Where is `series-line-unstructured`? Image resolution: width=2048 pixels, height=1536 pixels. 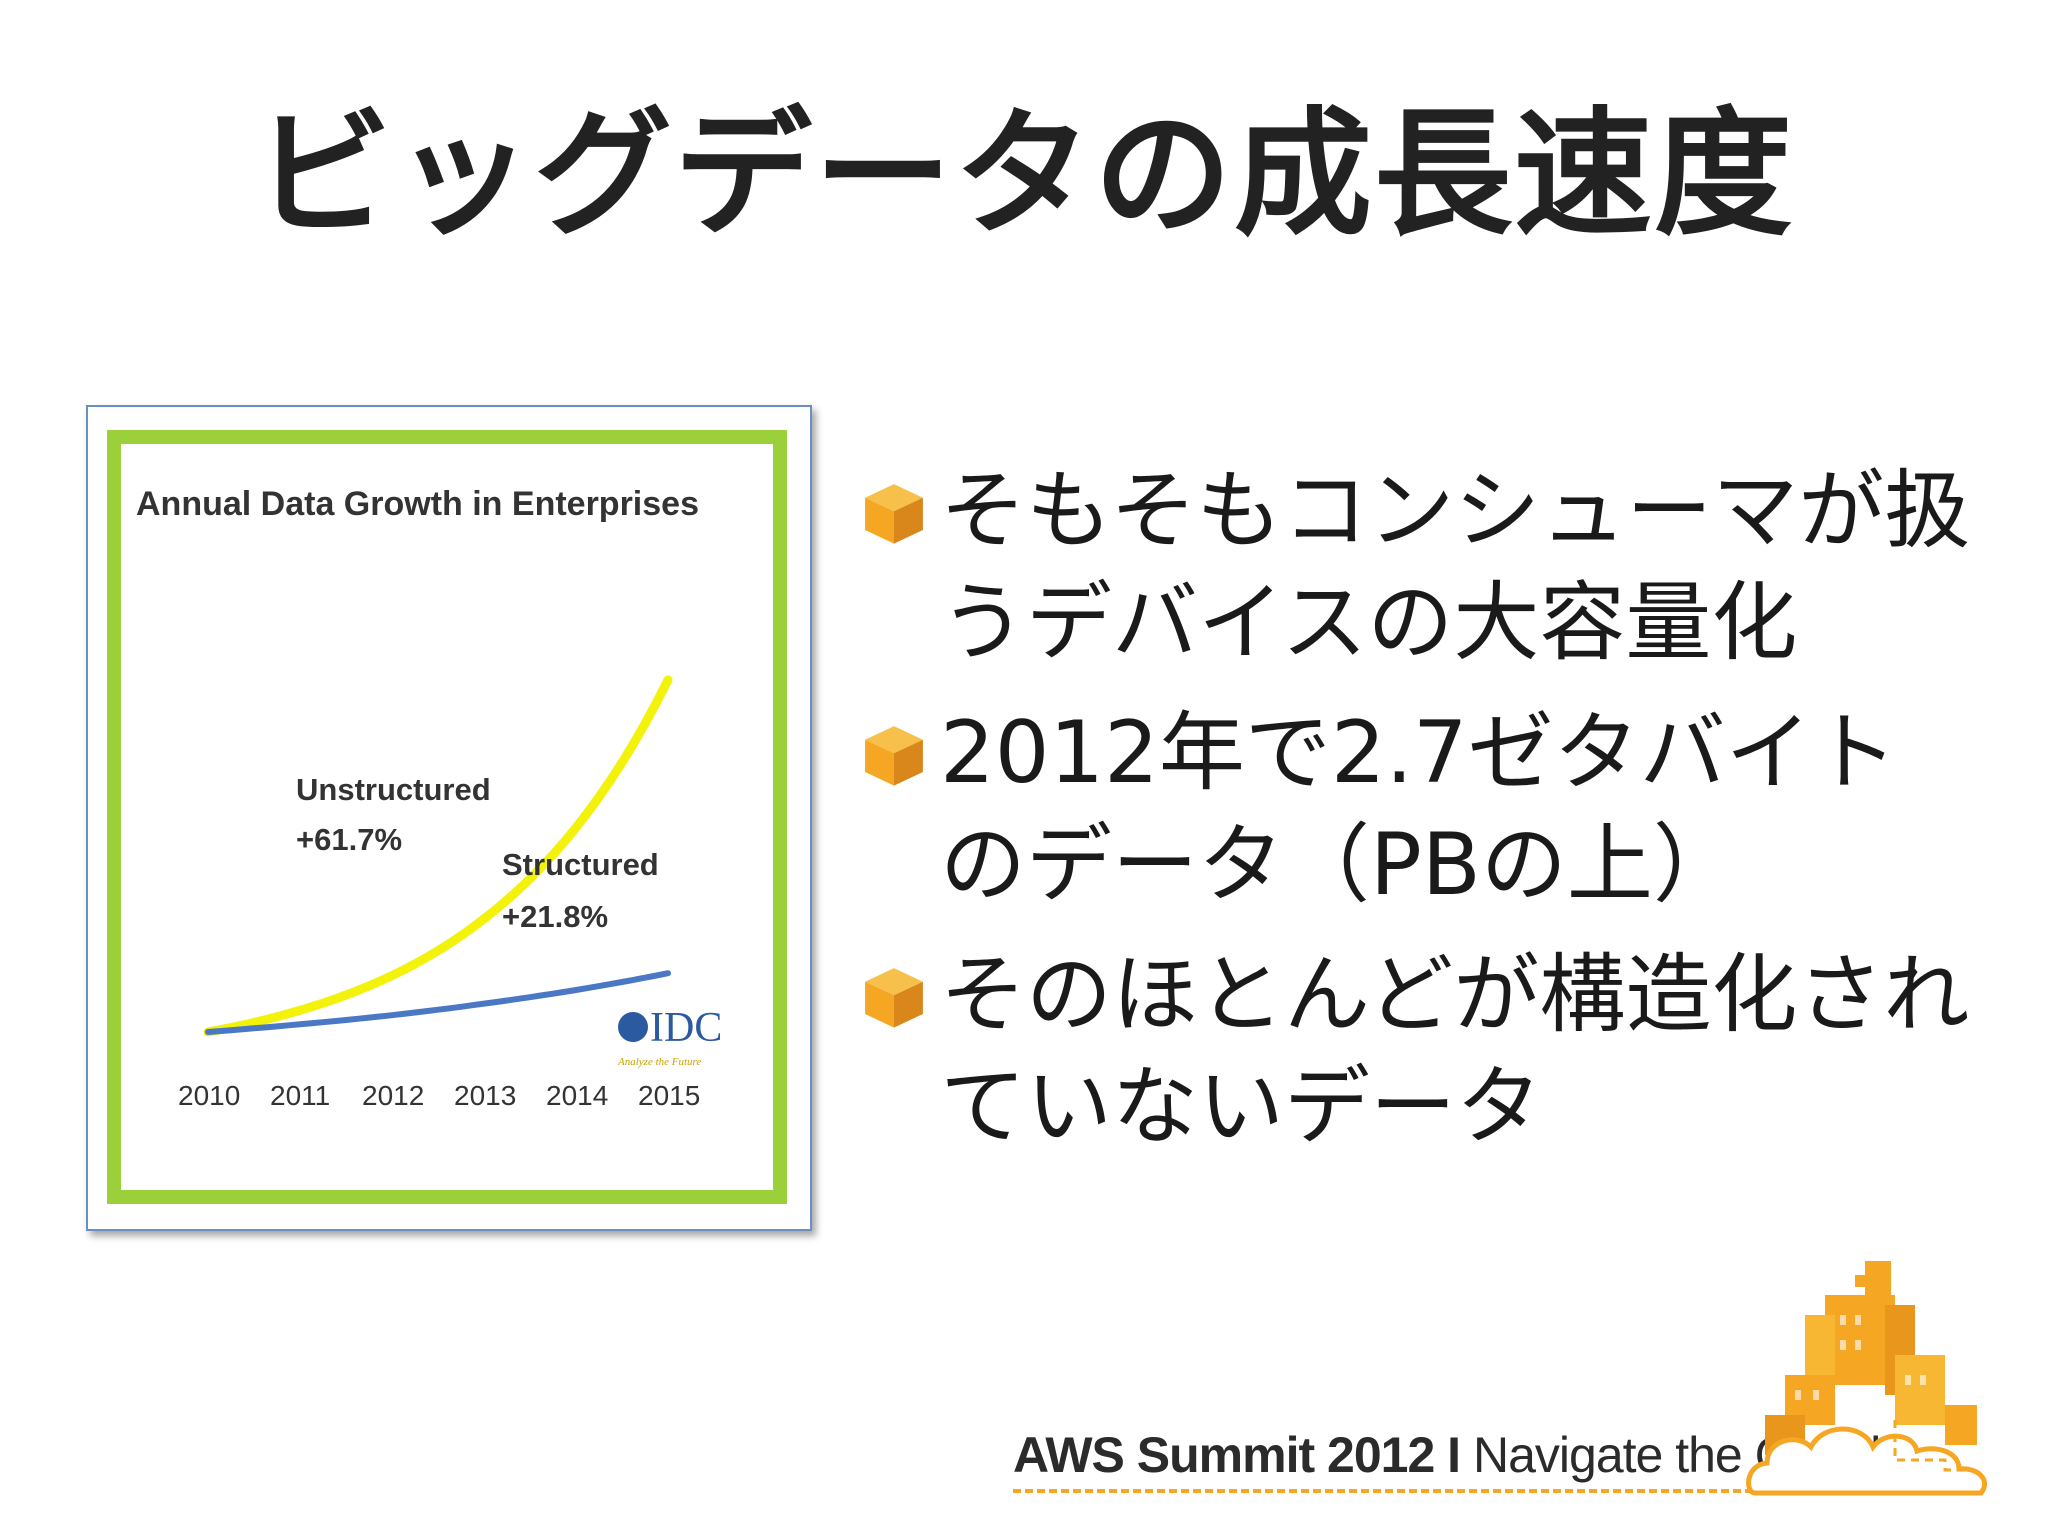
series-line-unstructured is located at coordinates (438, 856).